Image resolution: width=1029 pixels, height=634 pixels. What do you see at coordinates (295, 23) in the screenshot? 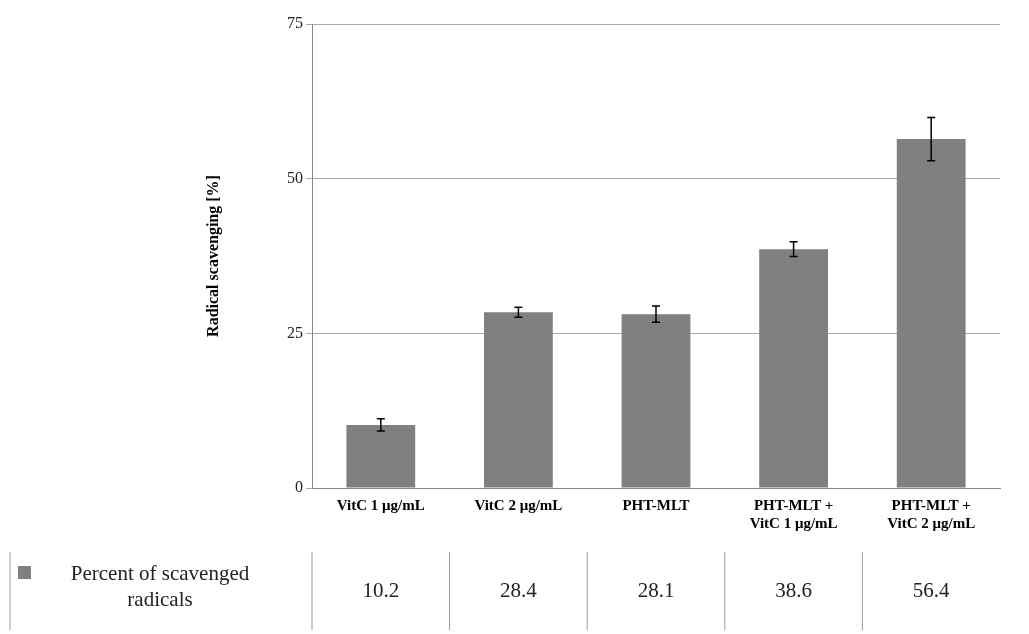
I see `y-tick-label: 75` at bounding box center [295, 23].